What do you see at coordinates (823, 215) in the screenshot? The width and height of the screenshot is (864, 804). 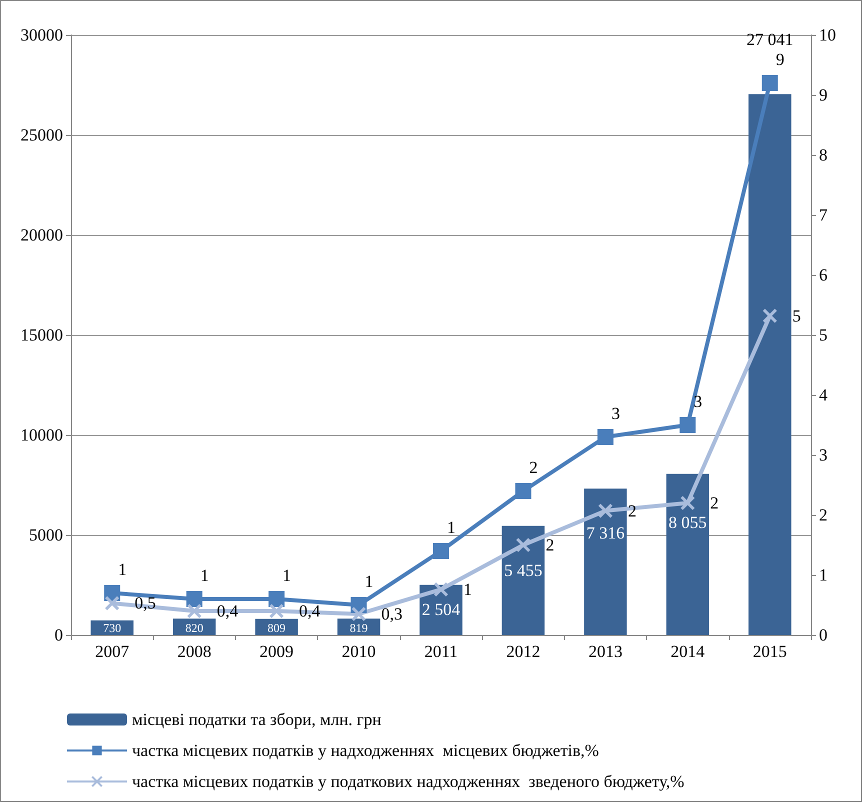 I see `y2-tick-label: 7` at bounding box center [823, 215].